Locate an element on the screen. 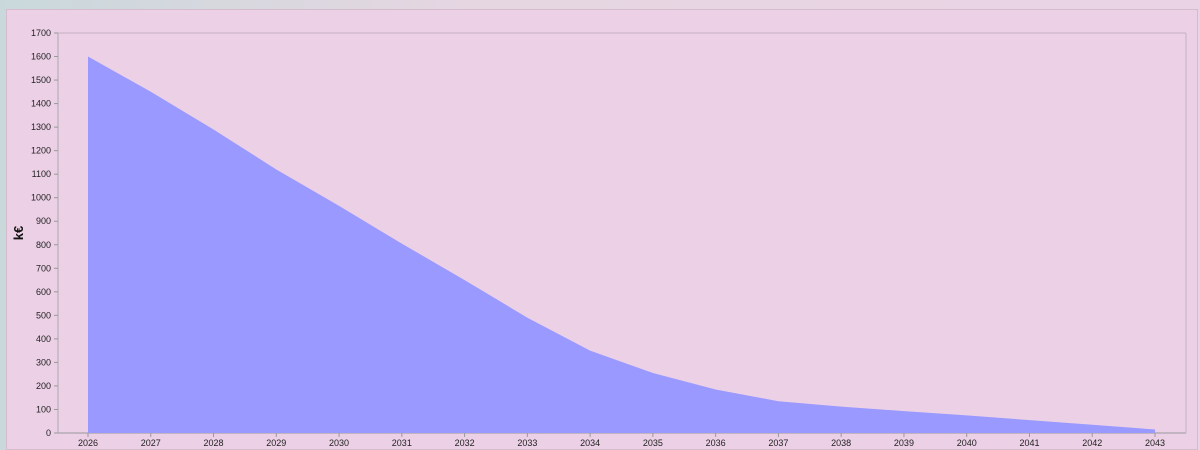  x-tick-label-2027: 2027 is located at coordinates (151, 443).